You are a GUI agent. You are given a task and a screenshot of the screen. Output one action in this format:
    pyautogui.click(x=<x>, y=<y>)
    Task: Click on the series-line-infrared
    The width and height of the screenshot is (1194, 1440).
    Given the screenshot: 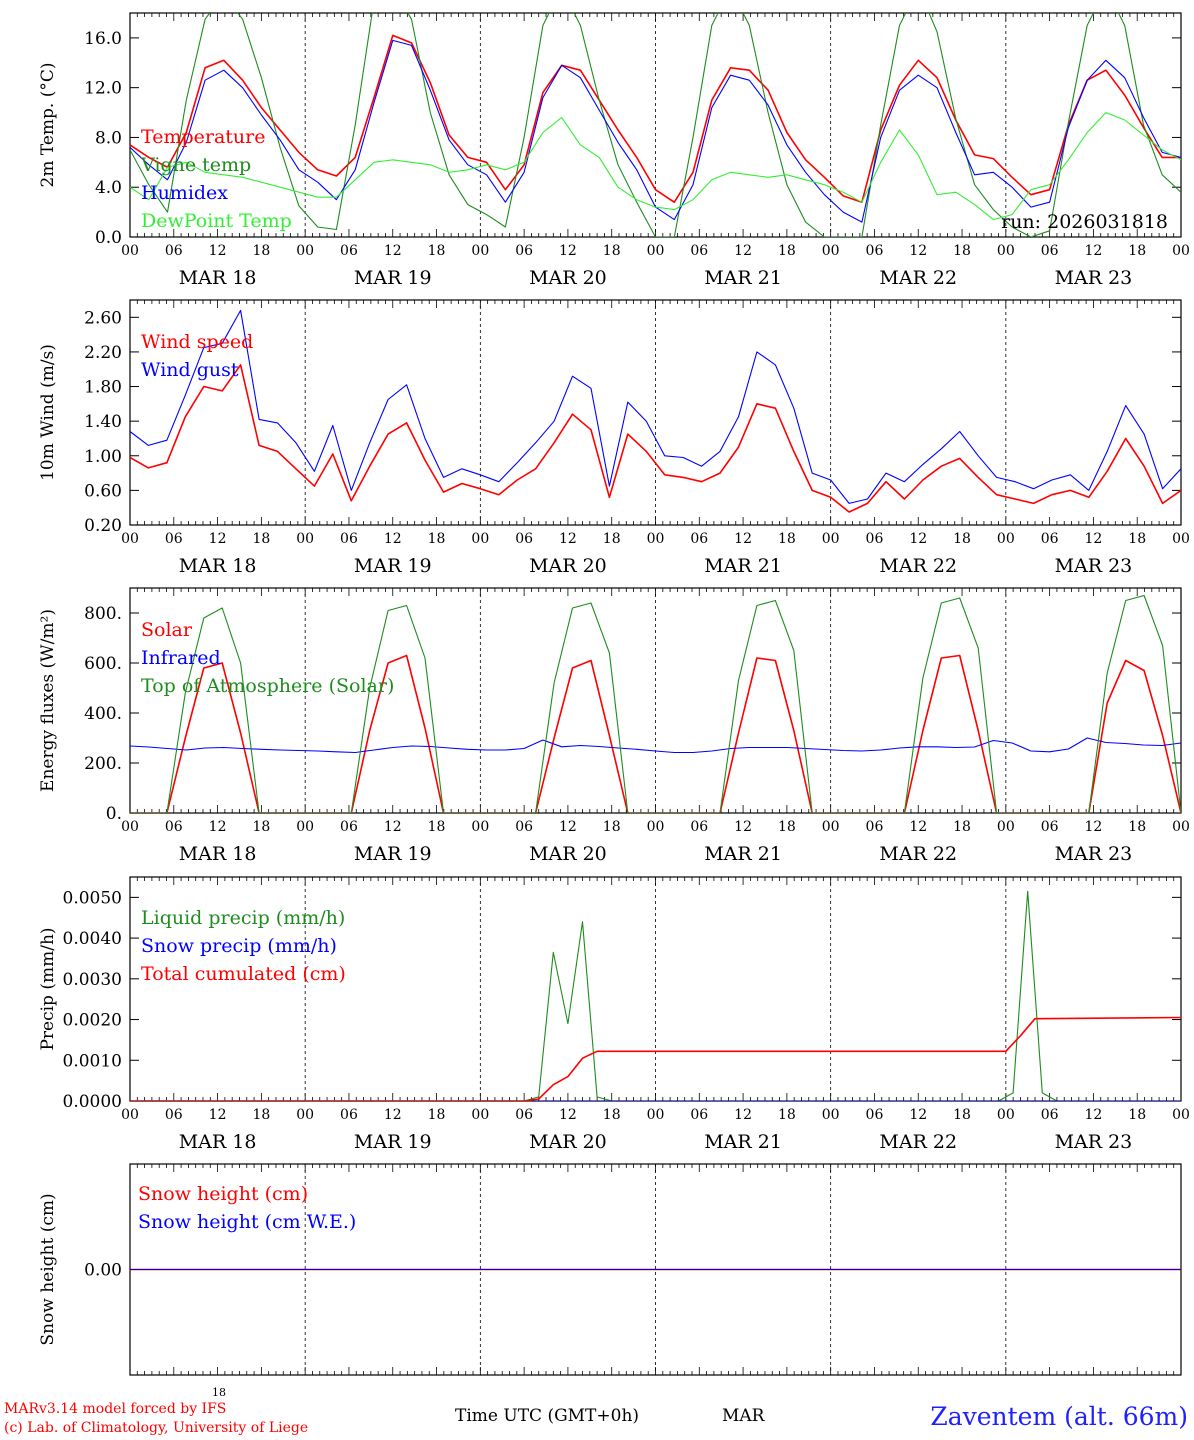 What is the action you would take?
    pyautogui.click(x=655, y=745)
    